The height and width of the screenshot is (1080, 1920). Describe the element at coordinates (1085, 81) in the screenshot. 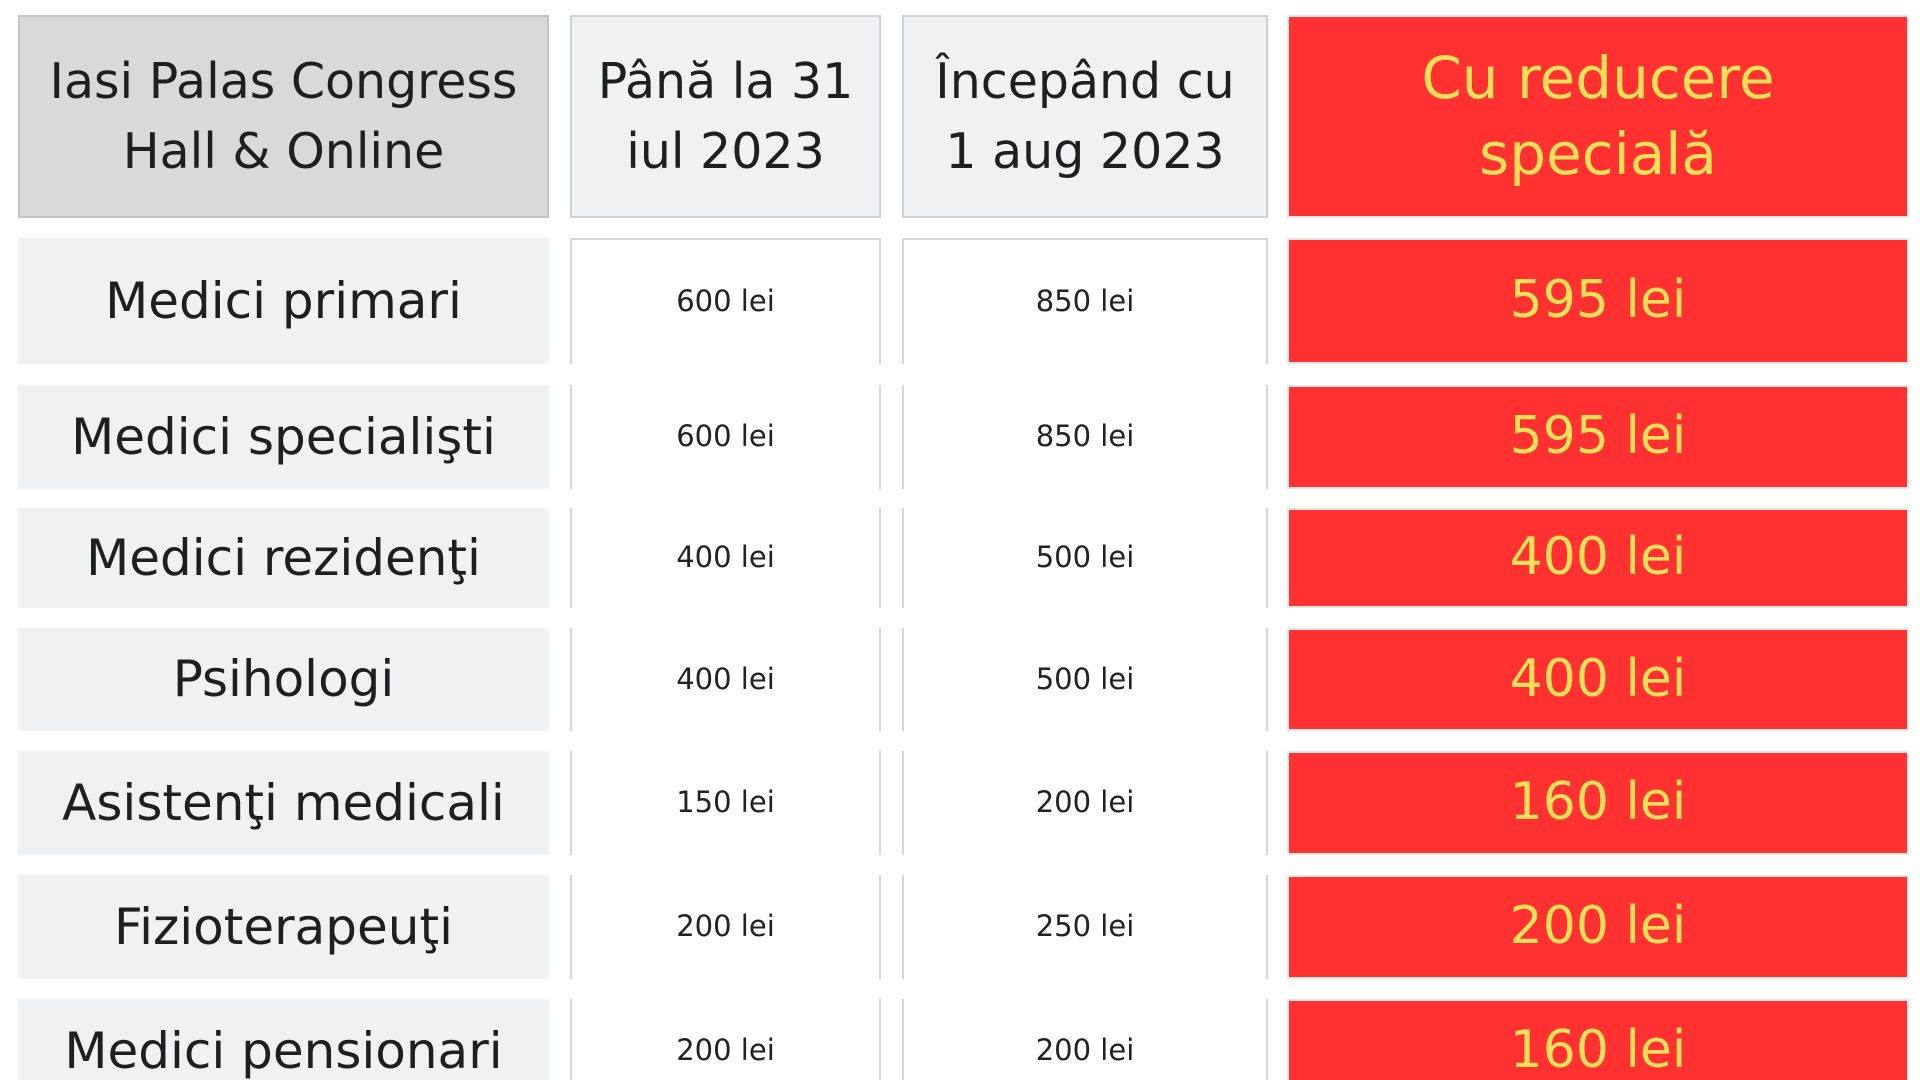

I see `header-from-line-1: Începând cu` at that location.